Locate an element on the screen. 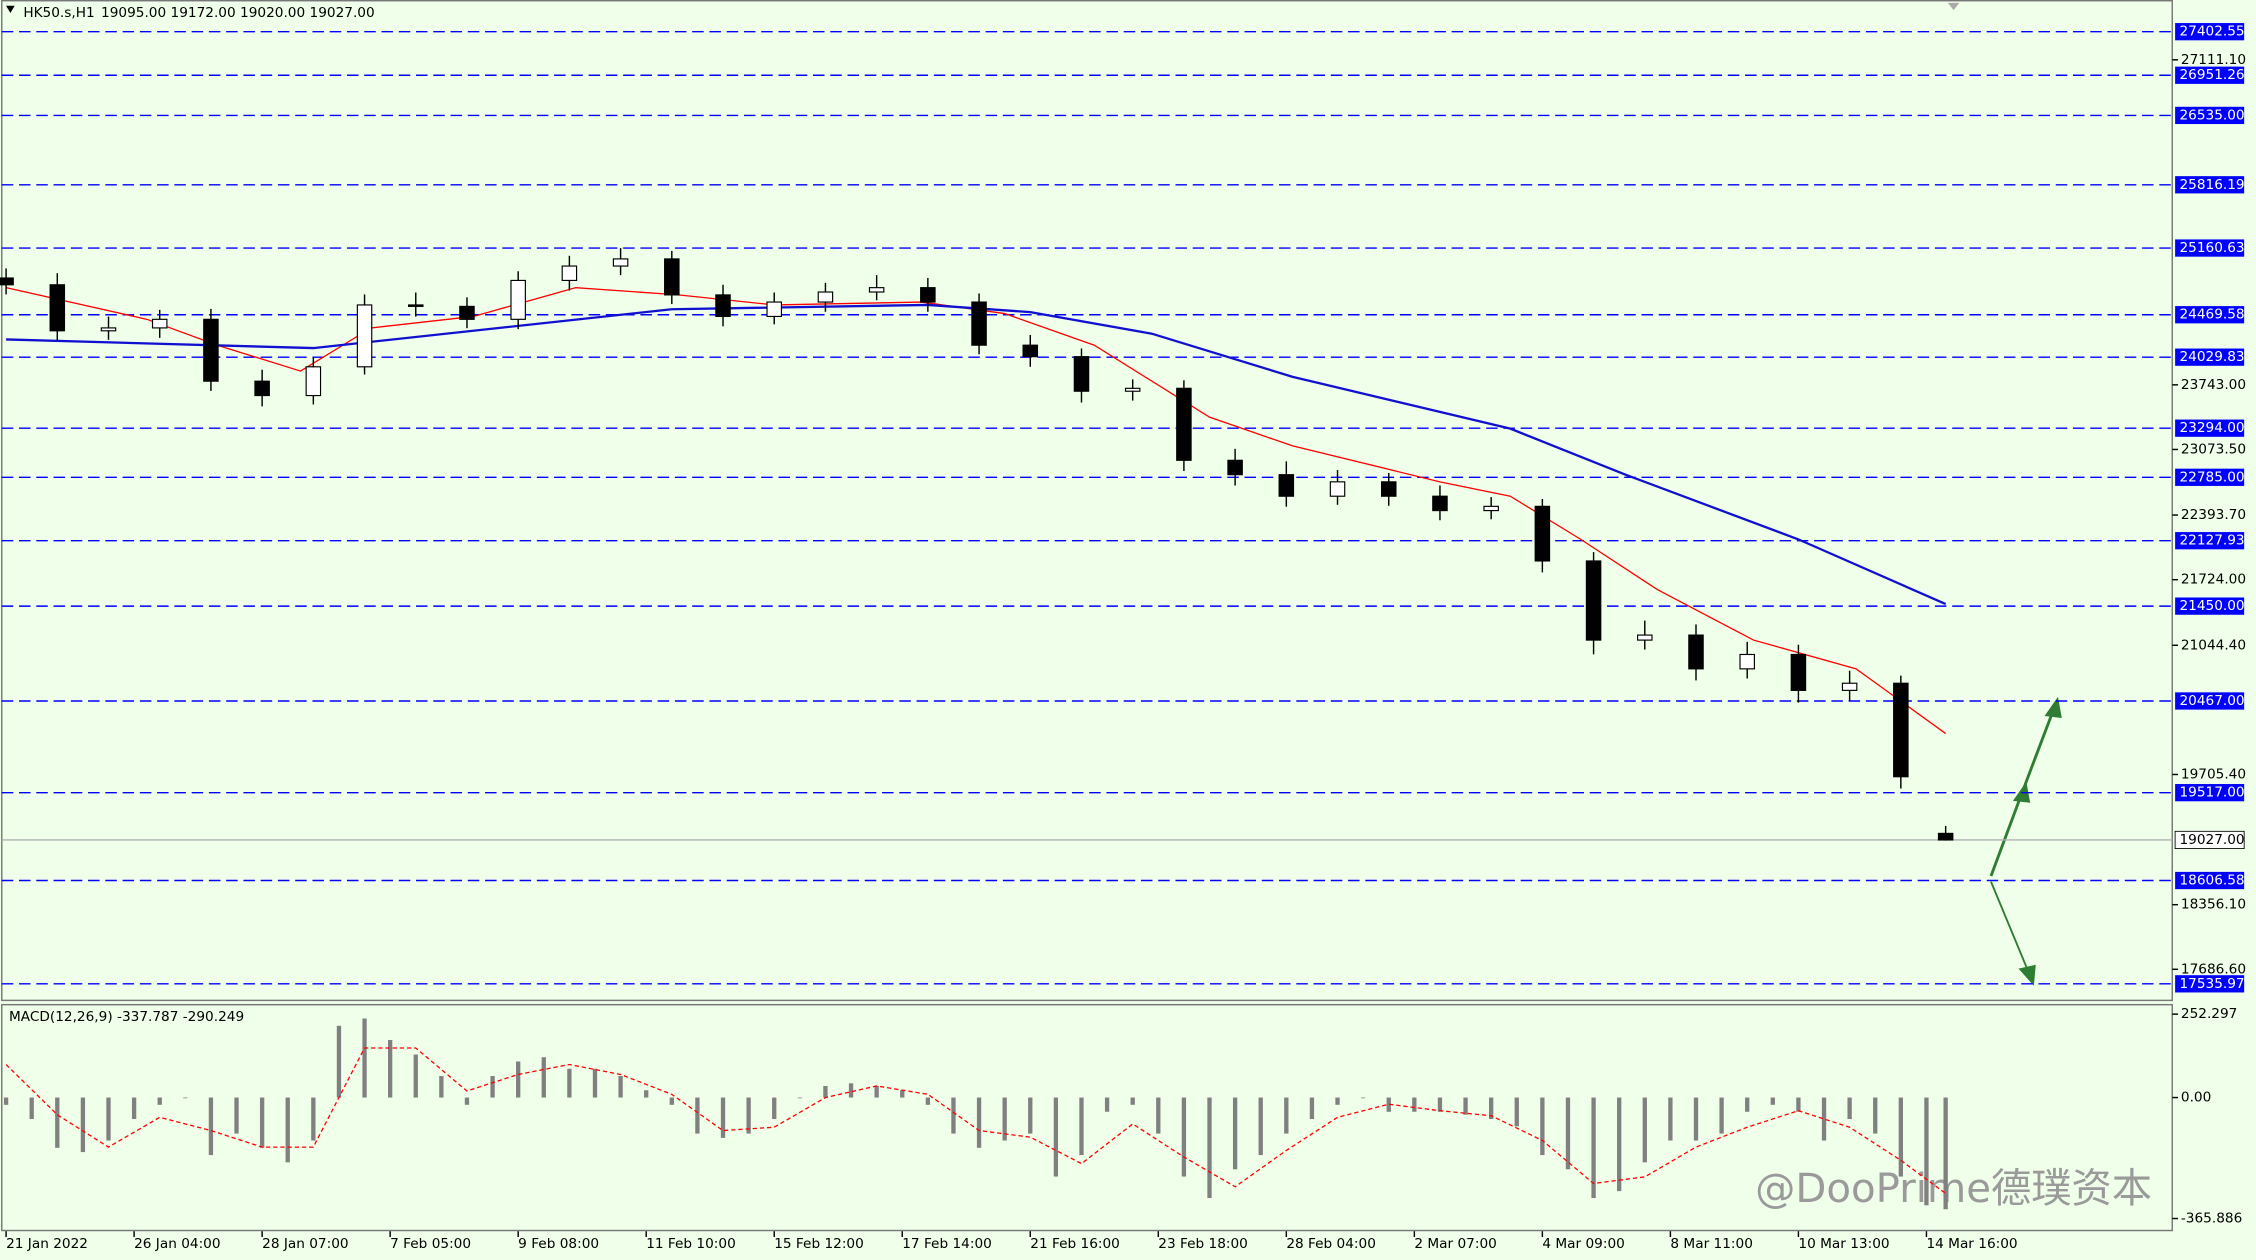  x-tick-label: 14 Mar 16:00 is located at coordinates (1971, 1244).